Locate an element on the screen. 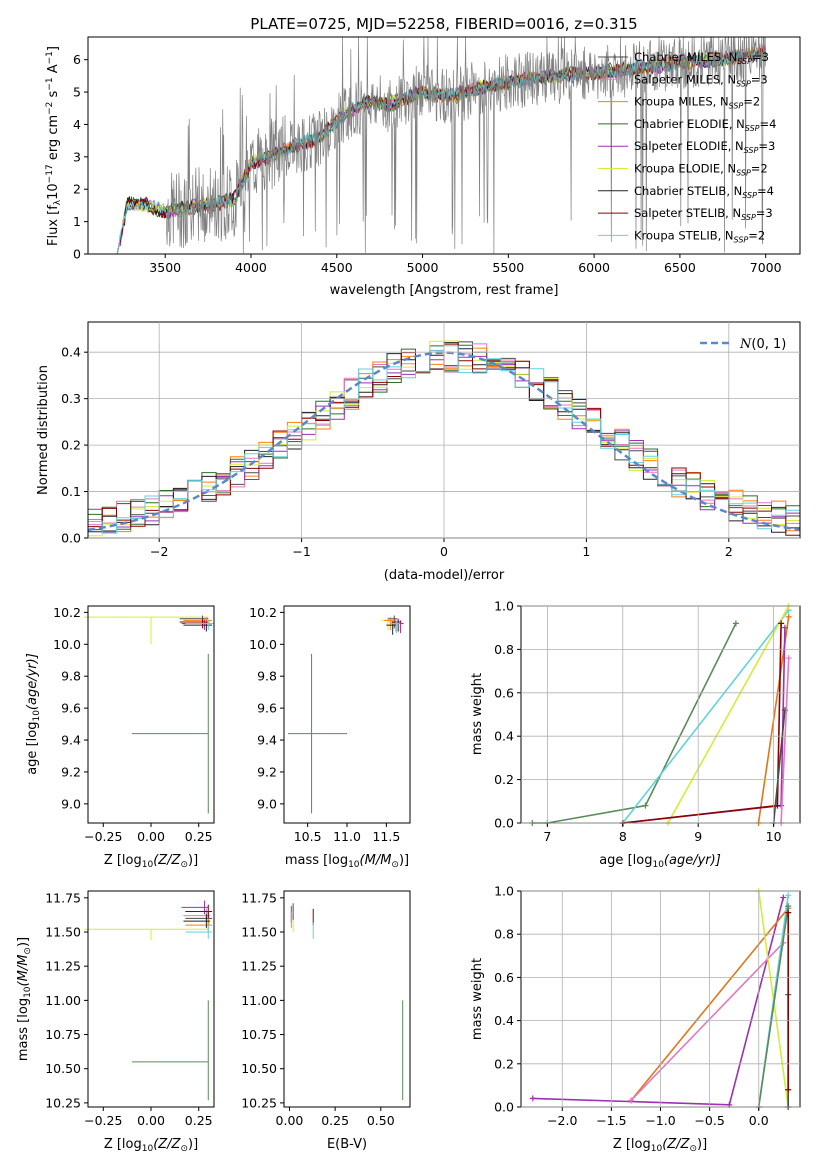 Image resolution: width=819 pixels, height=1170 pixels. x-tick-label: 2 is located at coordinates (729, 551).